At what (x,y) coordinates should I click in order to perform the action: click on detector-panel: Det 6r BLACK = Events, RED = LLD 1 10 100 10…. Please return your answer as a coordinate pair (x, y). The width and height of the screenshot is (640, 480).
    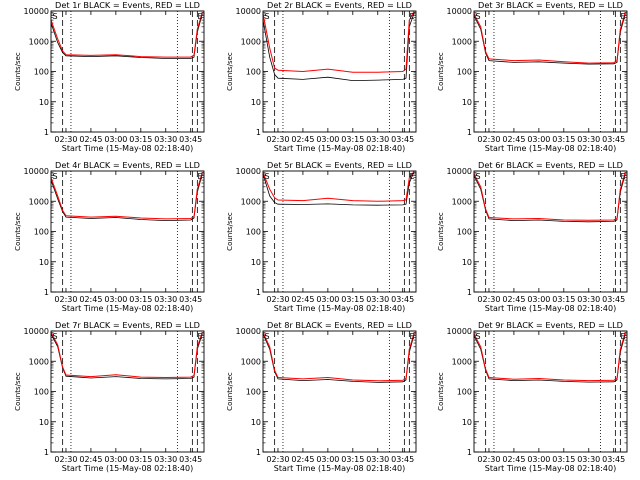
    Looking at the image, I should click on (532, 236).